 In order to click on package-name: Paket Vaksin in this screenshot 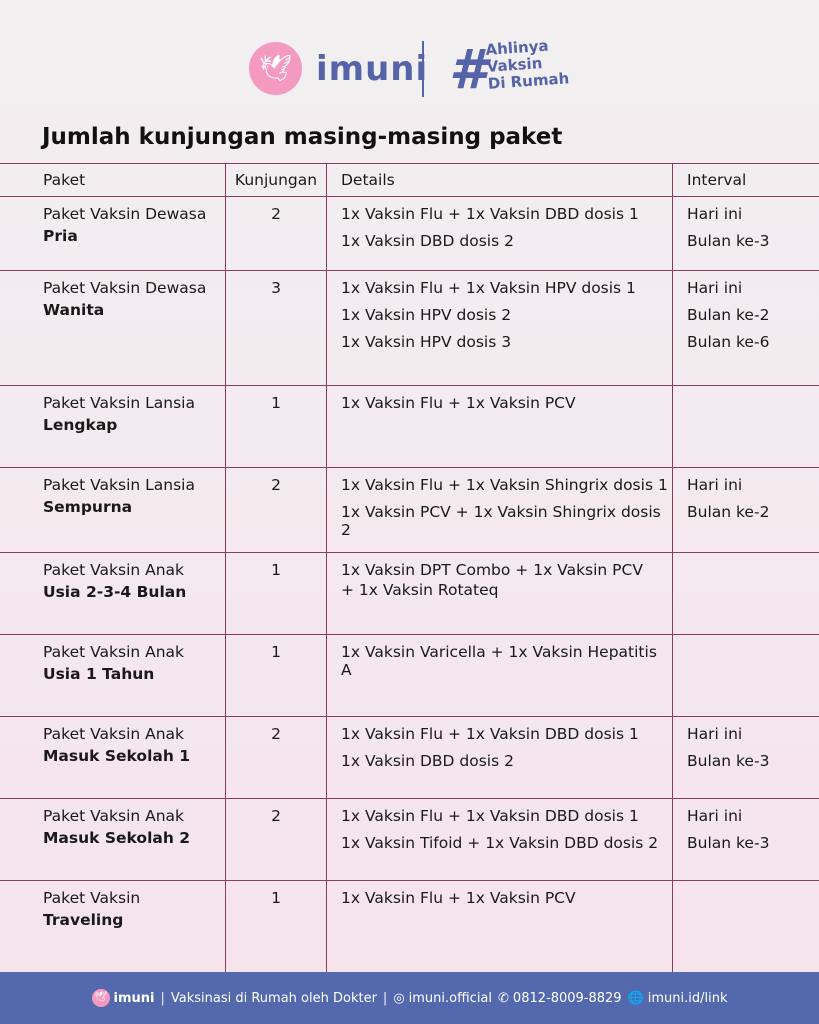, I will do `click(92, 898)`.